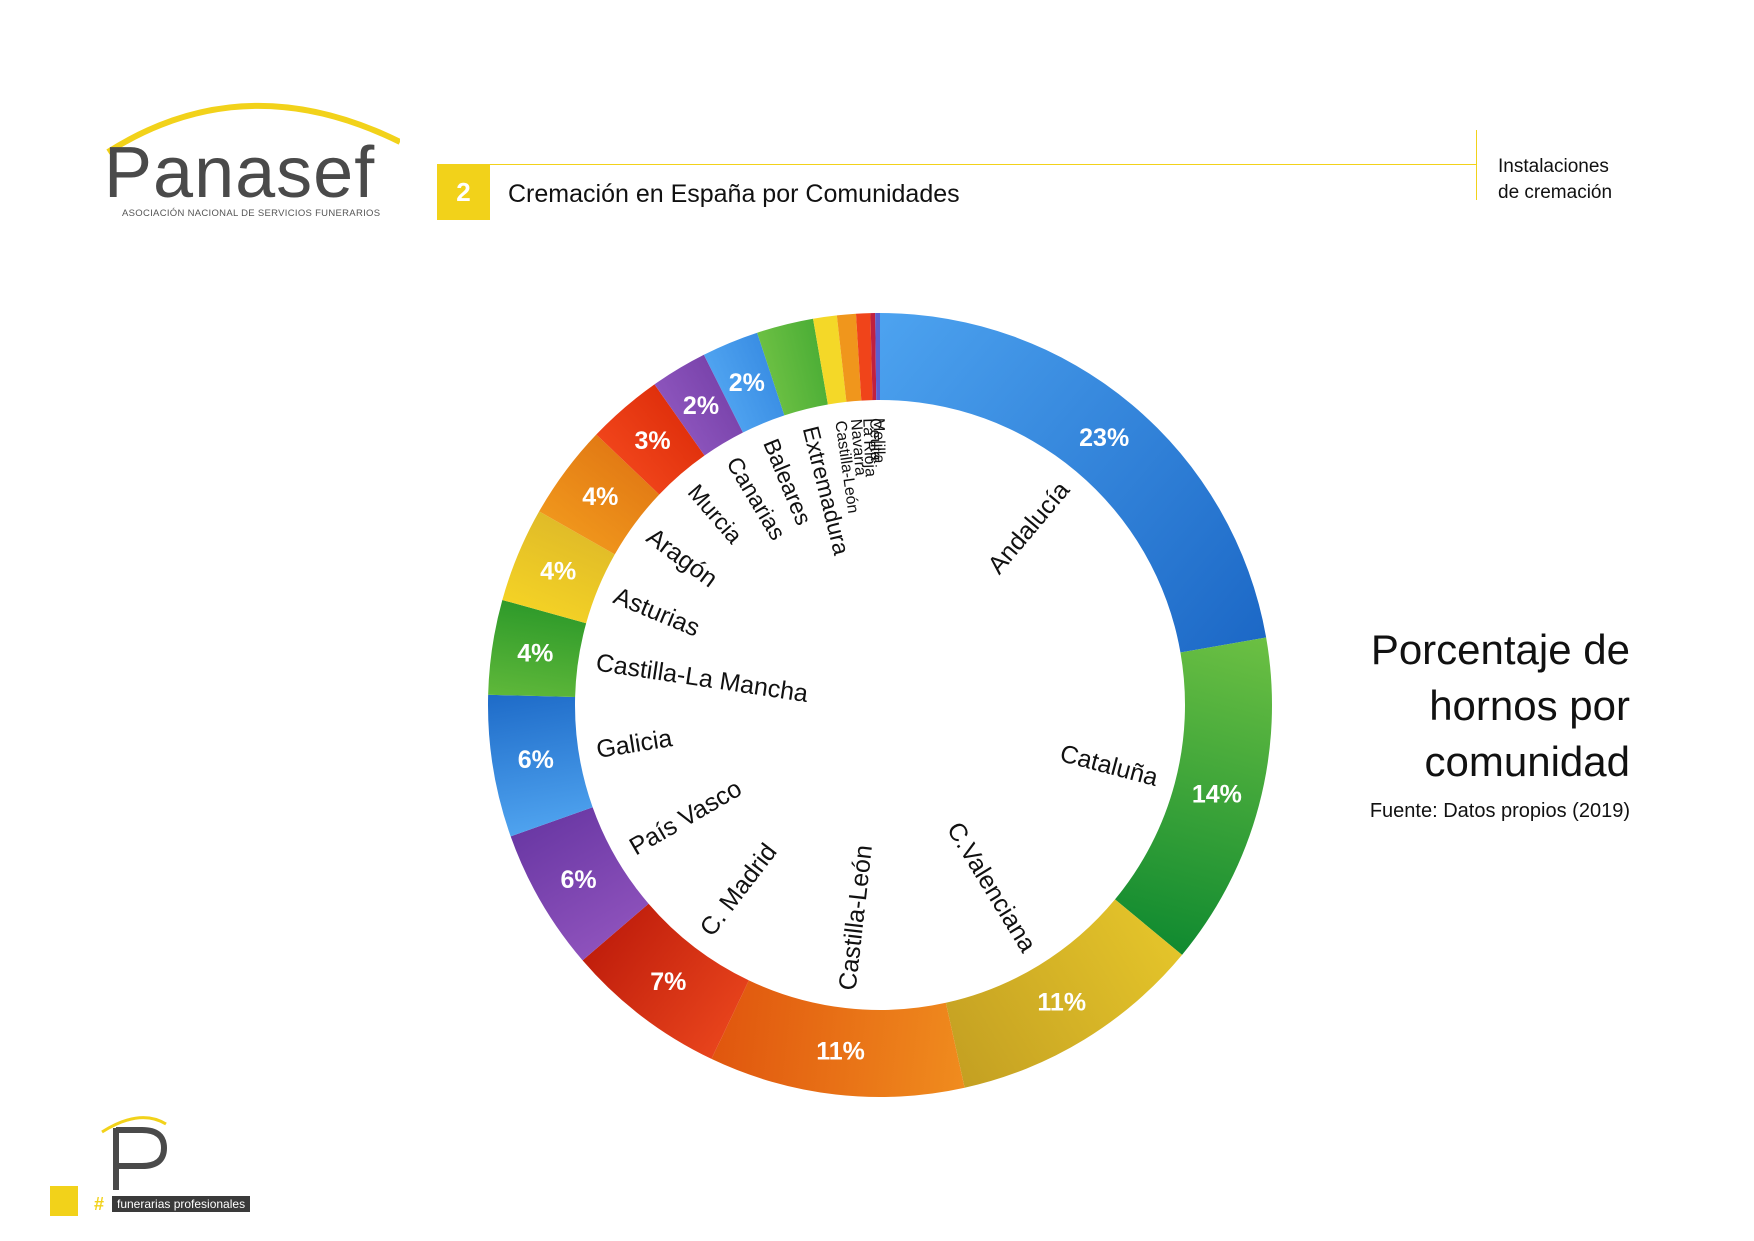  What do you see at coordinates (1527, 761) in the screenshot?
I see `side-title-line3: comunidad` at bounding box center [1527, 761].